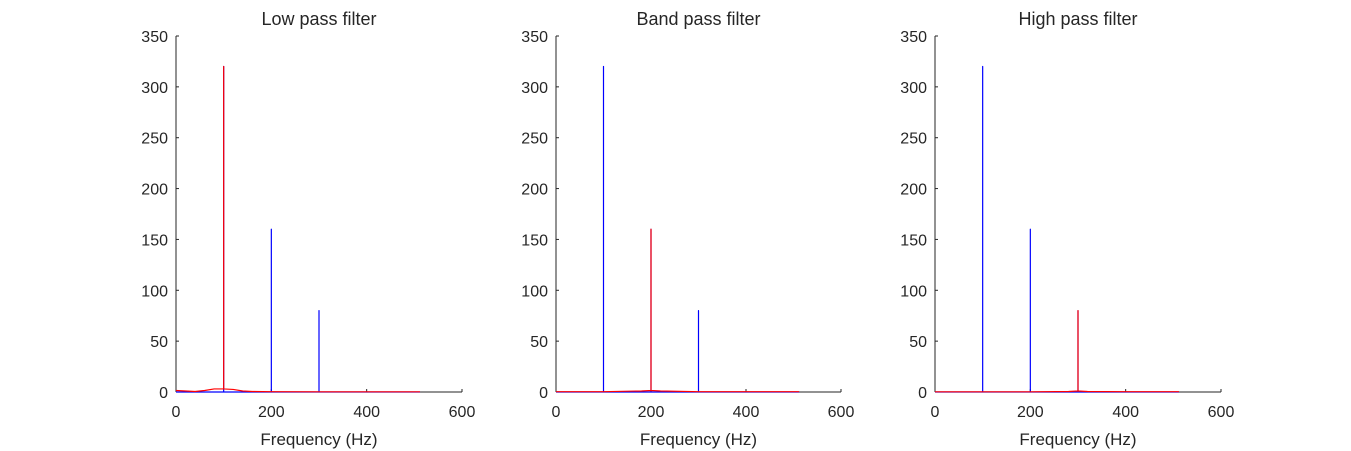 Image resolution: width=1351 pixels, height=451 pixels. What do you see at coordinates (698, 19) in the screenshot?
I see `chart-title: Band pass filter` at bounding box center [698, 19].